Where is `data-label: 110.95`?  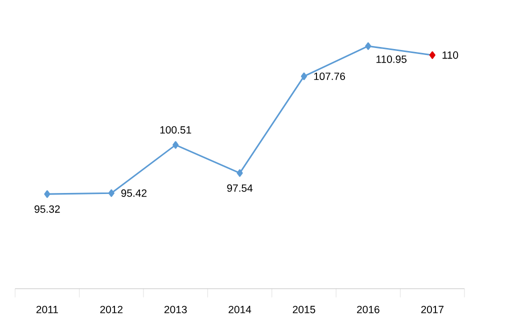 data-label: 110.95 is located at coordinates (391, 60).